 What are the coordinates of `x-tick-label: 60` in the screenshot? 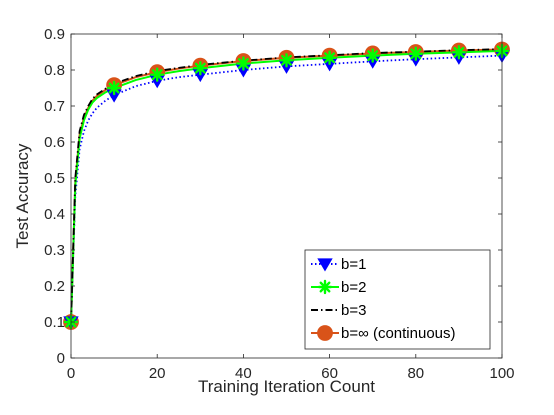 It's located at (329, 373).